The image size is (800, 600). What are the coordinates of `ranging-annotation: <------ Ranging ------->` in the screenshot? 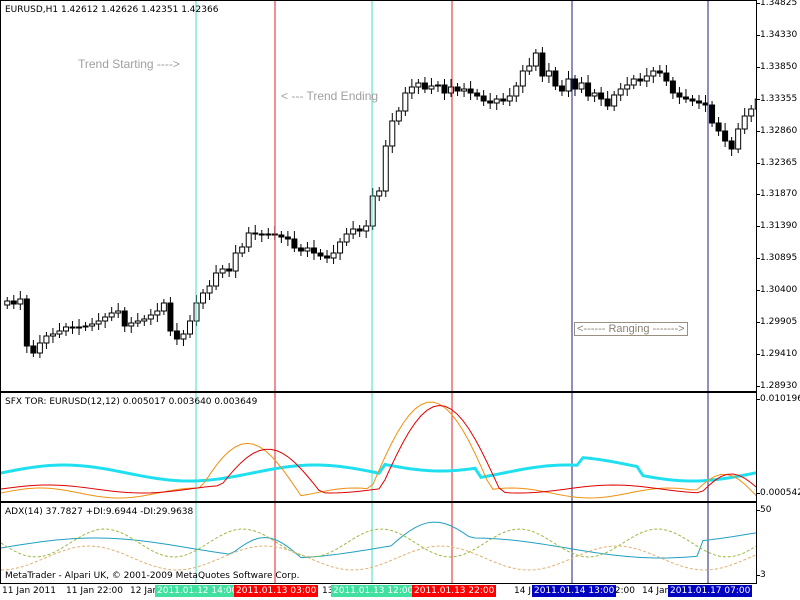 It's located at (631, 329).